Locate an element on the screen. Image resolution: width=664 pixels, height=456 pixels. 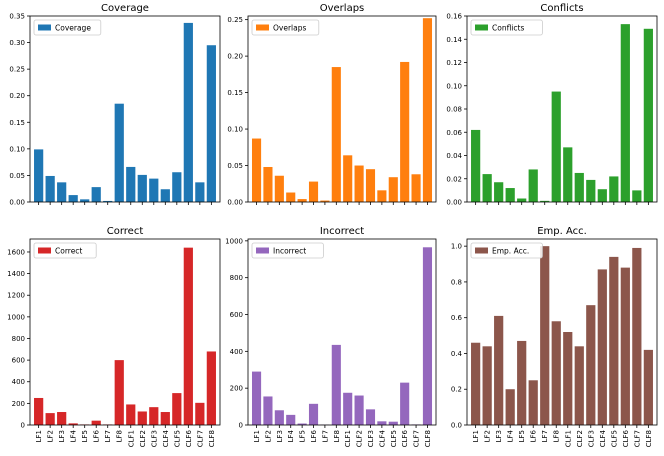
x-tick-label: CLF6 is located at coordinates (189, 438).